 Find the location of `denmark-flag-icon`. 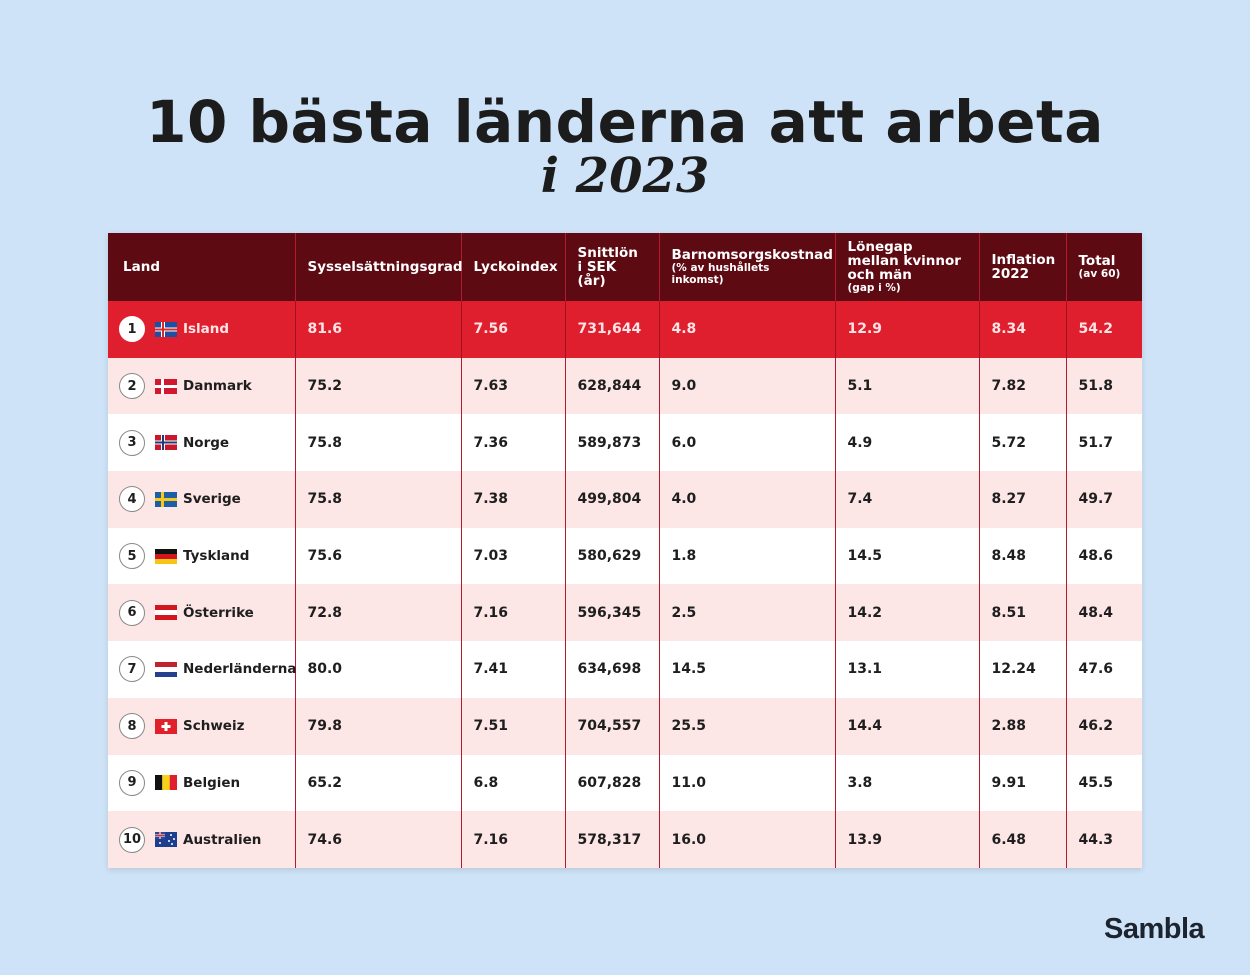

denmark-flag-icon is located at coordinates (169, 386).